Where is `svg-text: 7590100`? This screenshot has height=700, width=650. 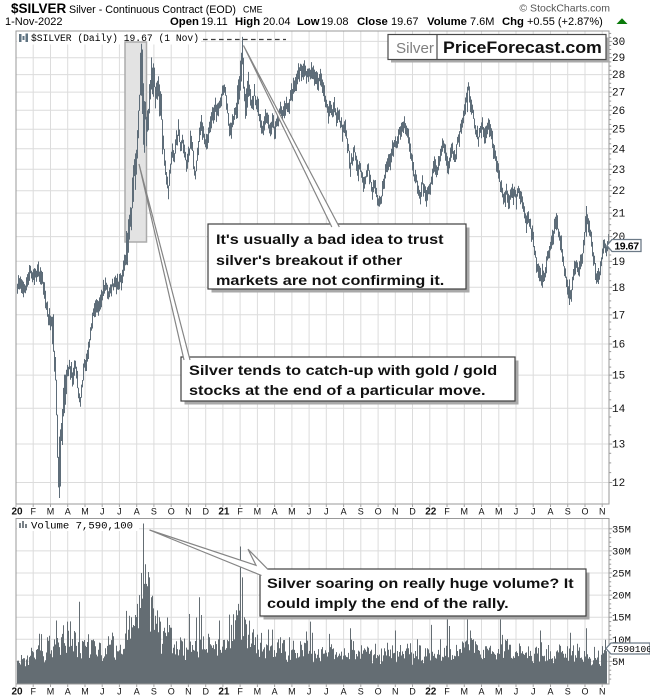
svg-text: 7590100 is located at coordinates (631, 649).